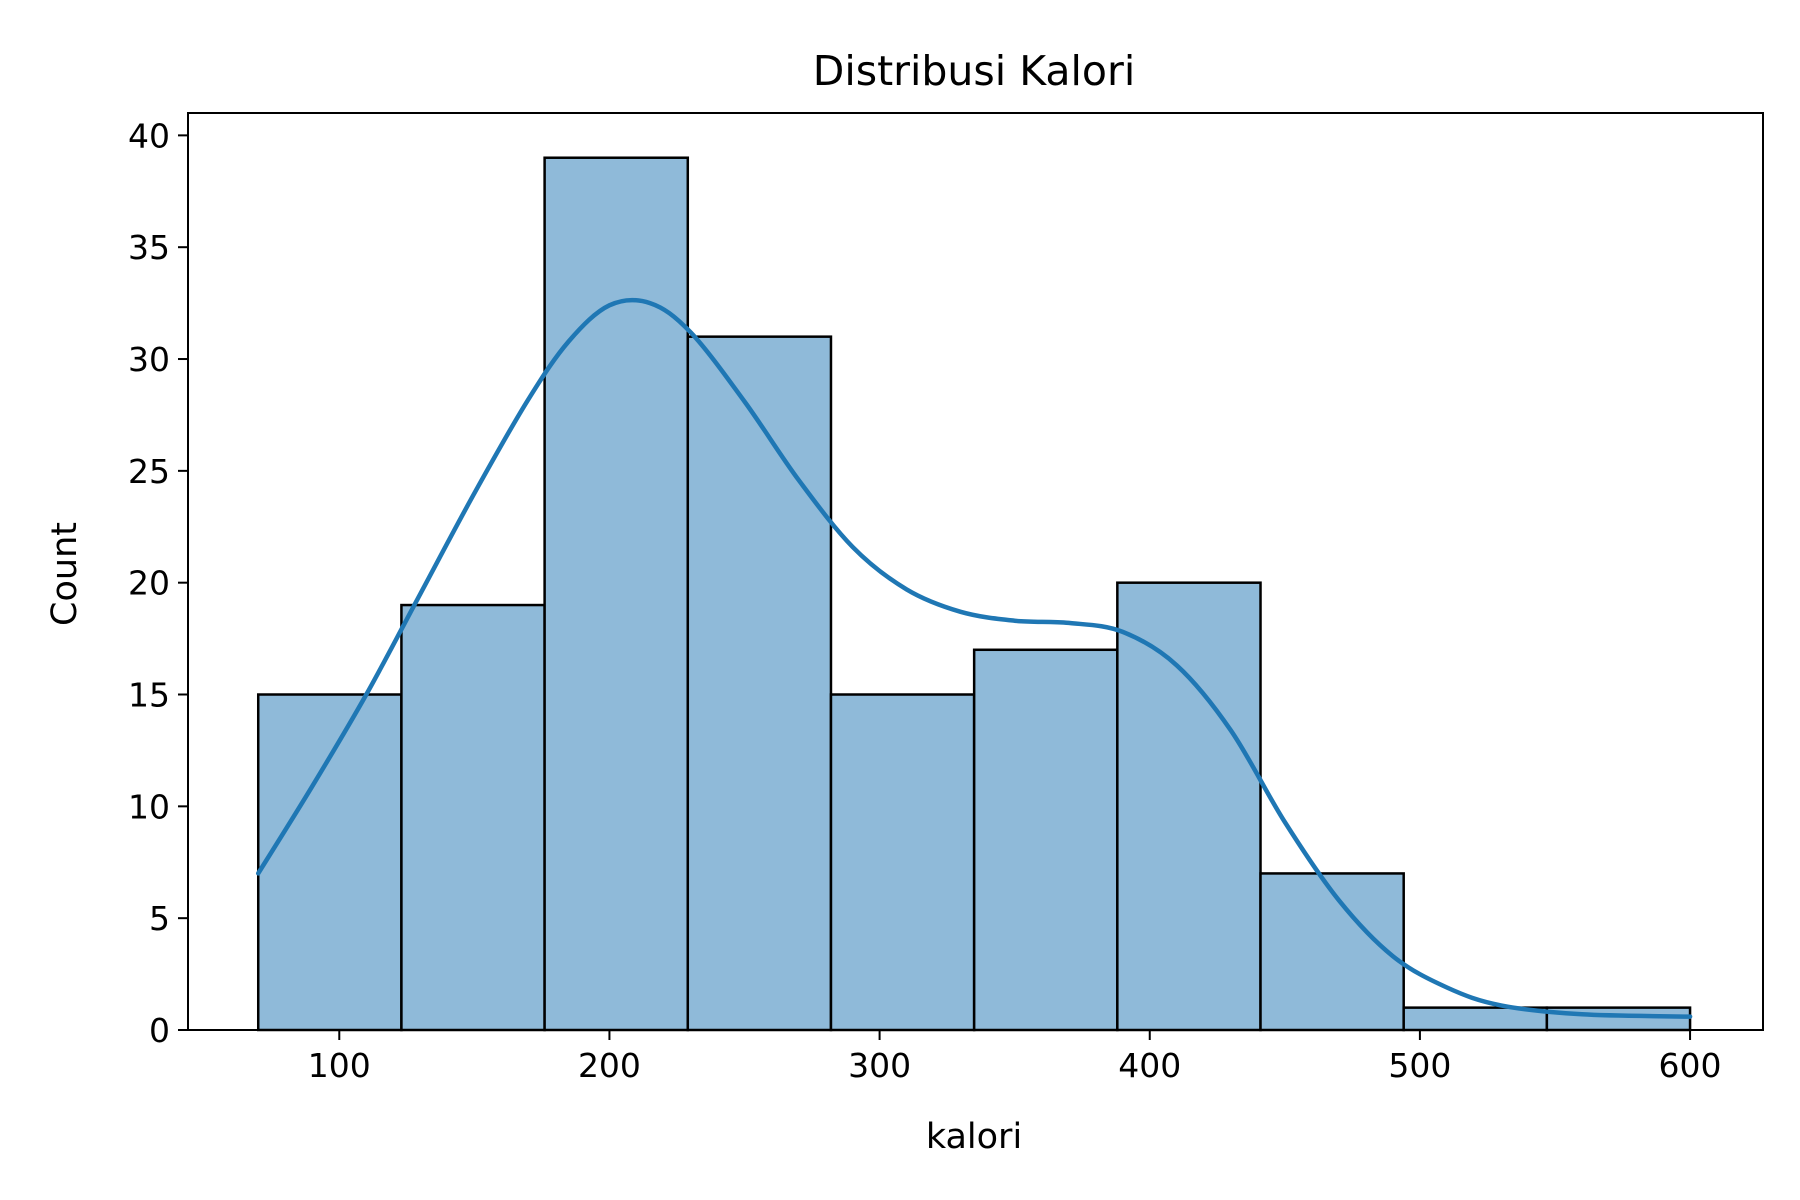 The image size is (1800, 1200). I want to click on x-tick-label-400: 400, so click(1149, 1065).